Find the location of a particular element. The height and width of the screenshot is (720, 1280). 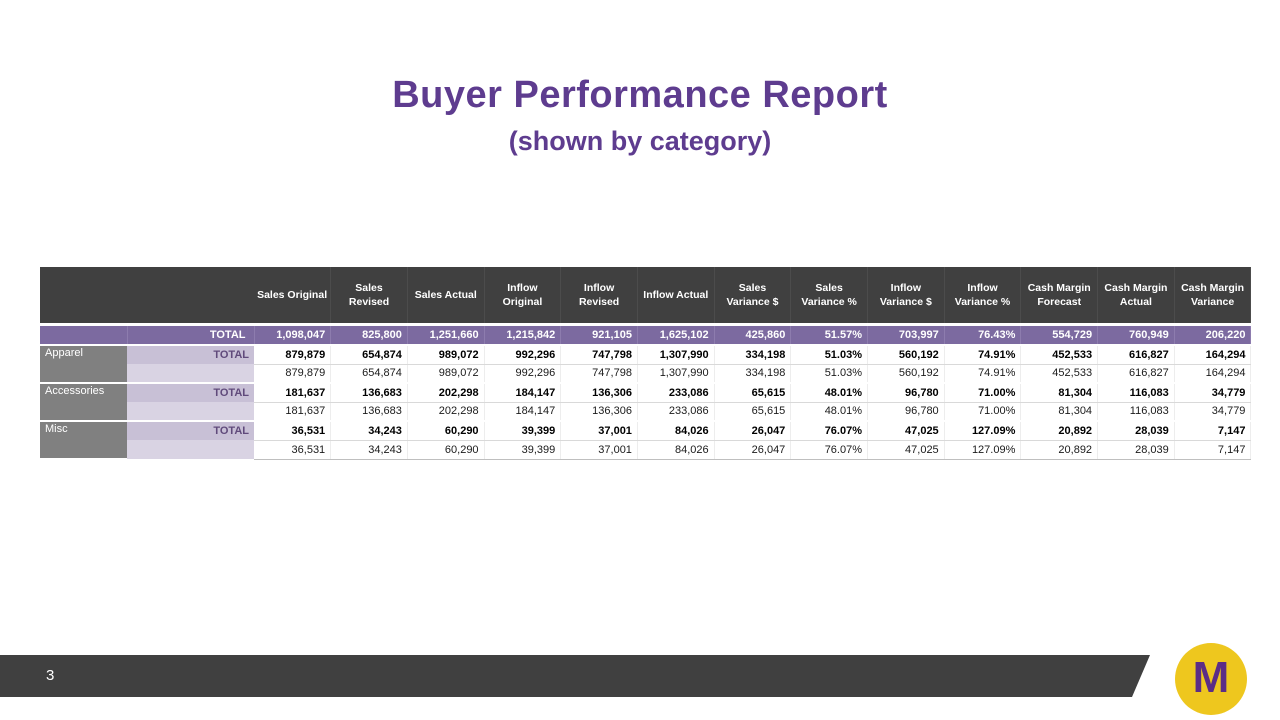

header-blank is located at coordinates (83, 295).